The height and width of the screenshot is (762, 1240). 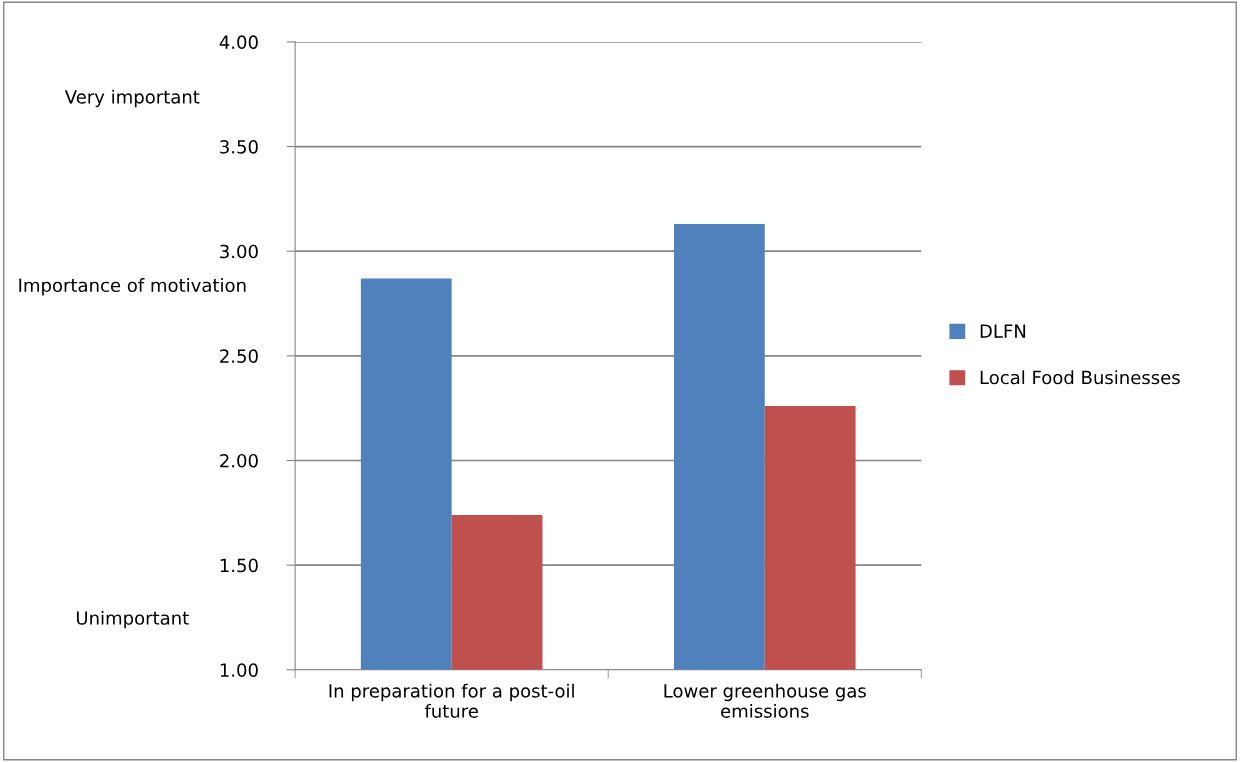 I want to click on x-tick-label: In preparation for a post-oil future, so click(x=451, y=700).